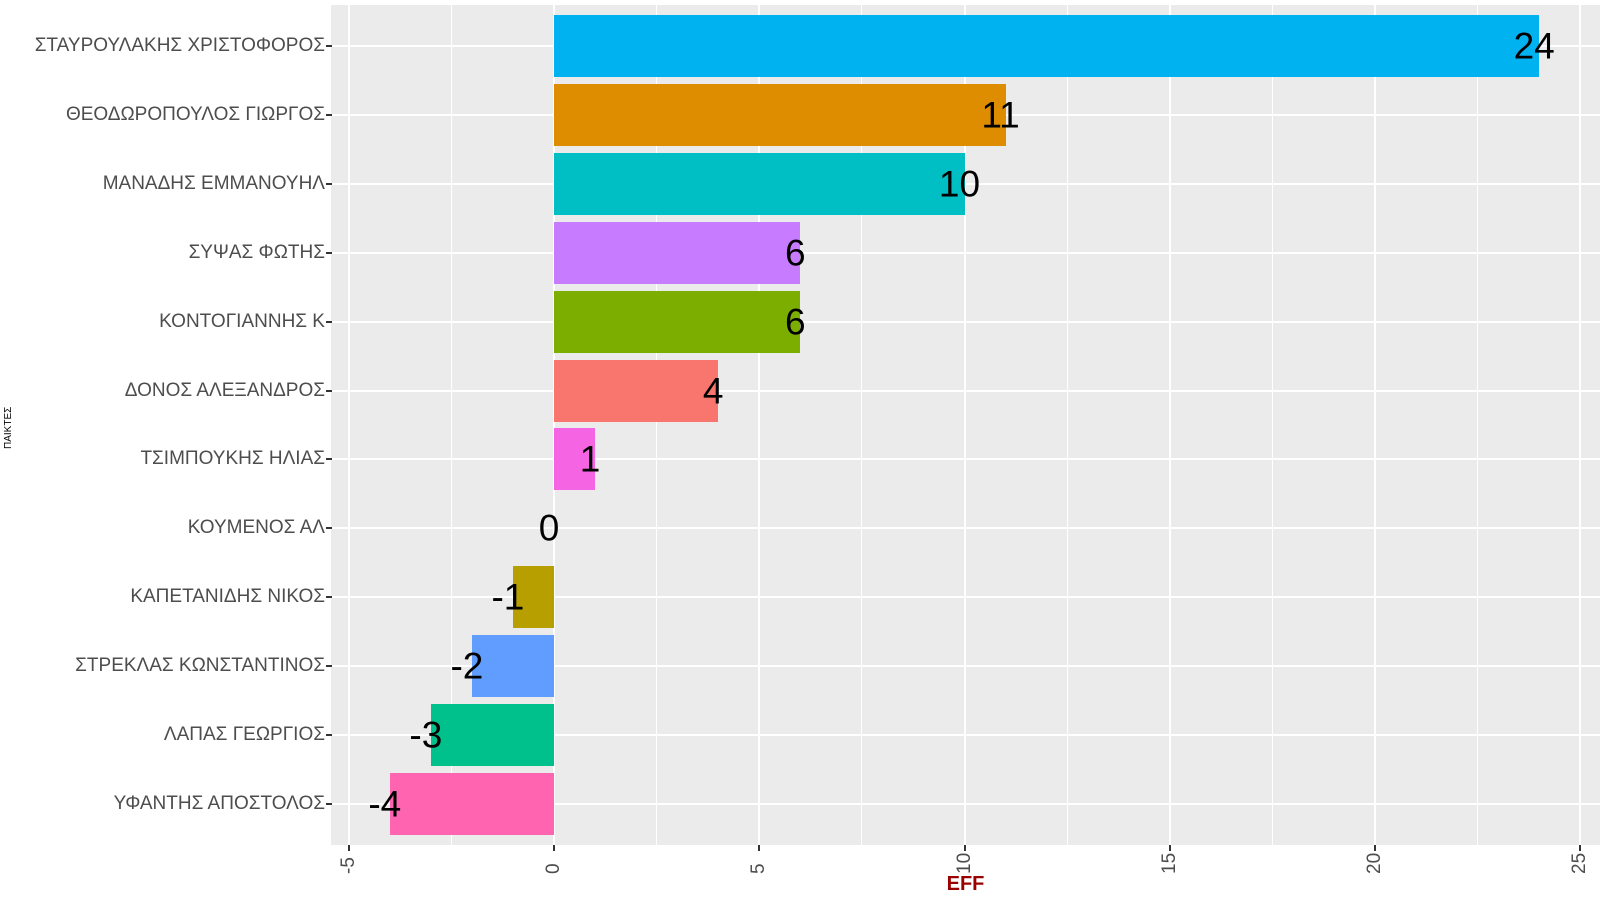 The height and width of the screenshot is (900, 1600). Describe the element at coordinates (965, 884) in the screenshot. I see `x-axis-title: EFF` at that location.